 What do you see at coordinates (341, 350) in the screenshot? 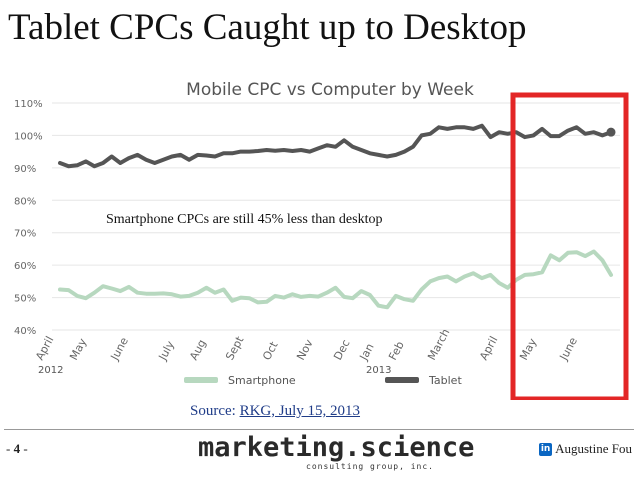
I see `x-tick-label: Dec` at bounding box center [341, 350].